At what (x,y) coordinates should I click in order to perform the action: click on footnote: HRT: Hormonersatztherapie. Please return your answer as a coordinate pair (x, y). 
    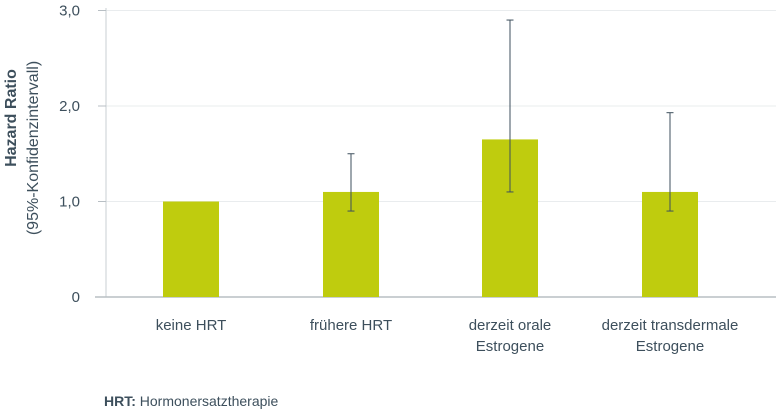
    Looking at the image, I should click on (191, 401).